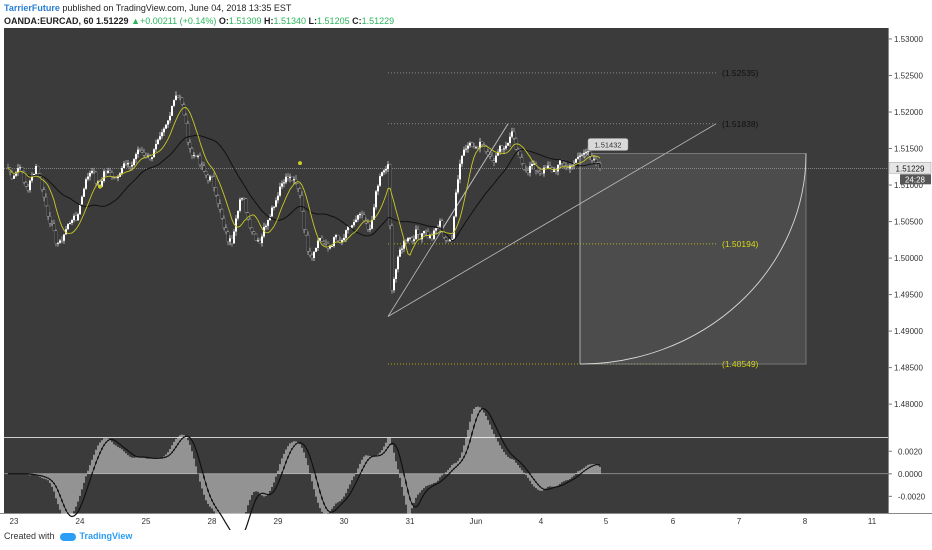 This screenshot has width=932, height=550. What do you see at coordinates (344, 521) in the screenshot?
I see `x-tick-label: 30` at bounding box center [344, 521].